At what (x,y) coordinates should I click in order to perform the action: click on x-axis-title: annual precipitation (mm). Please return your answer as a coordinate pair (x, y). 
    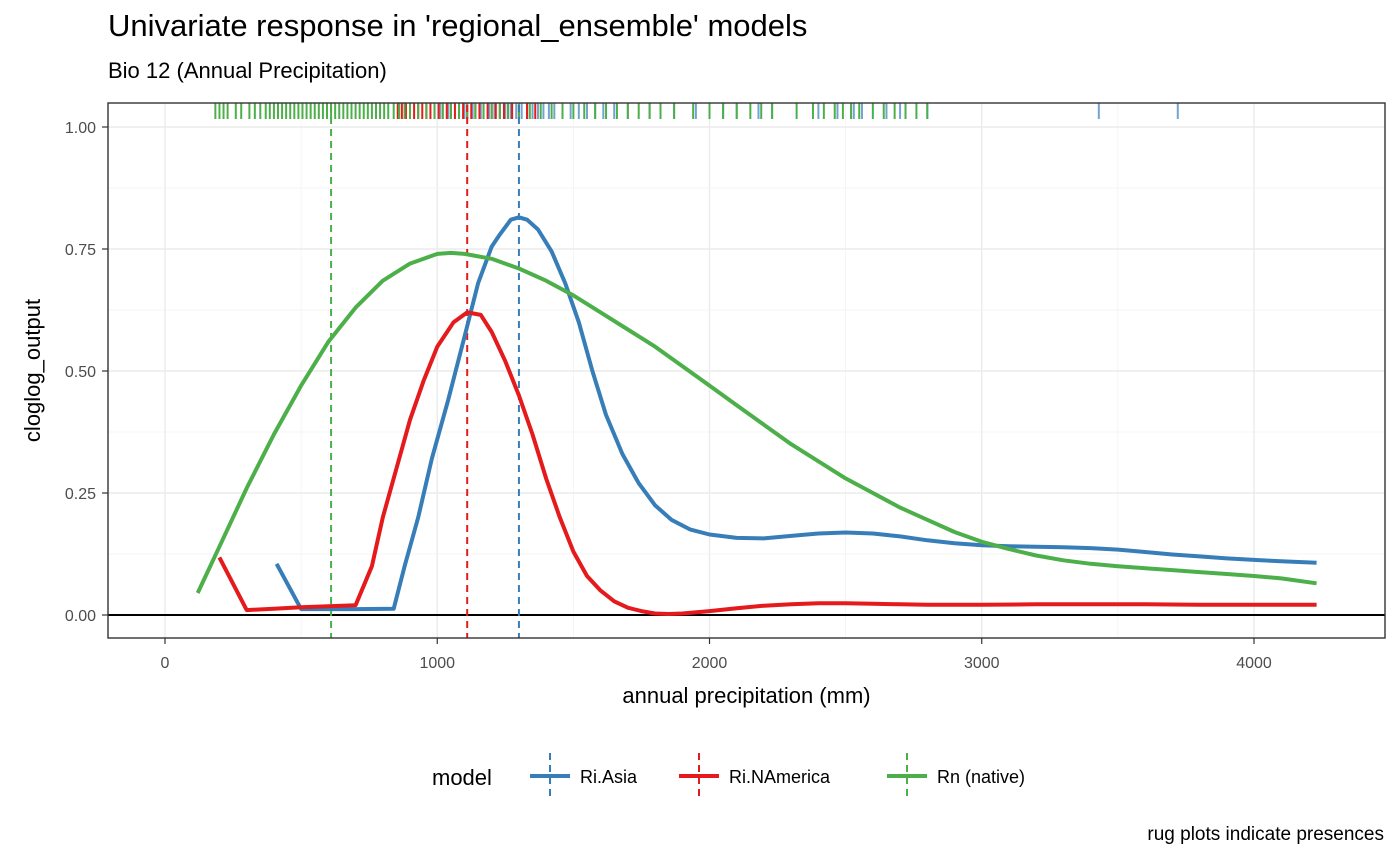
    Looking at the image, I should click on (746, 695).